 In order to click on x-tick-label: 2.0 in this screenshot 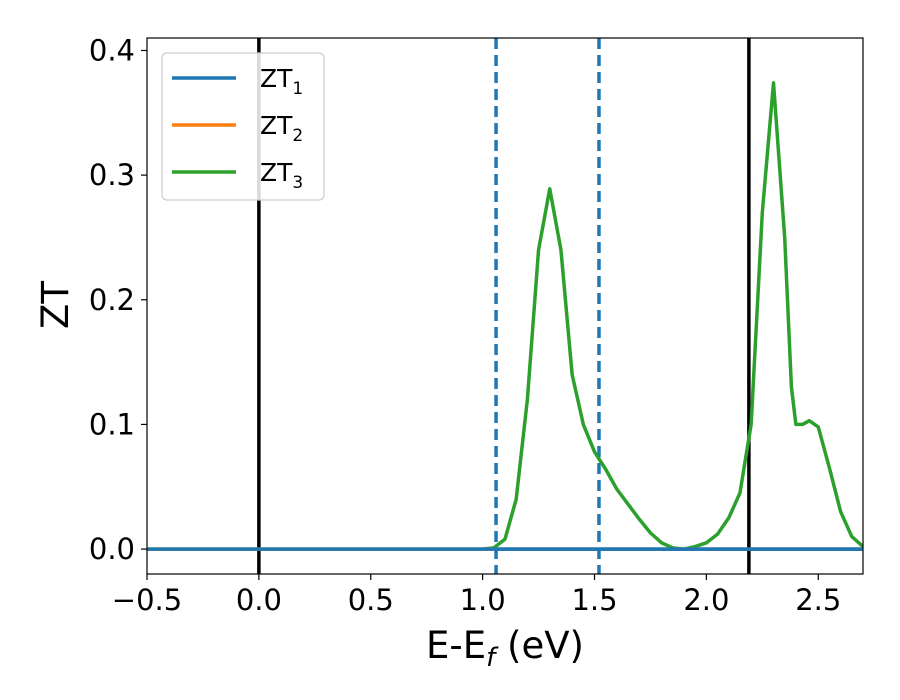, I will do `click(706, 600)`.